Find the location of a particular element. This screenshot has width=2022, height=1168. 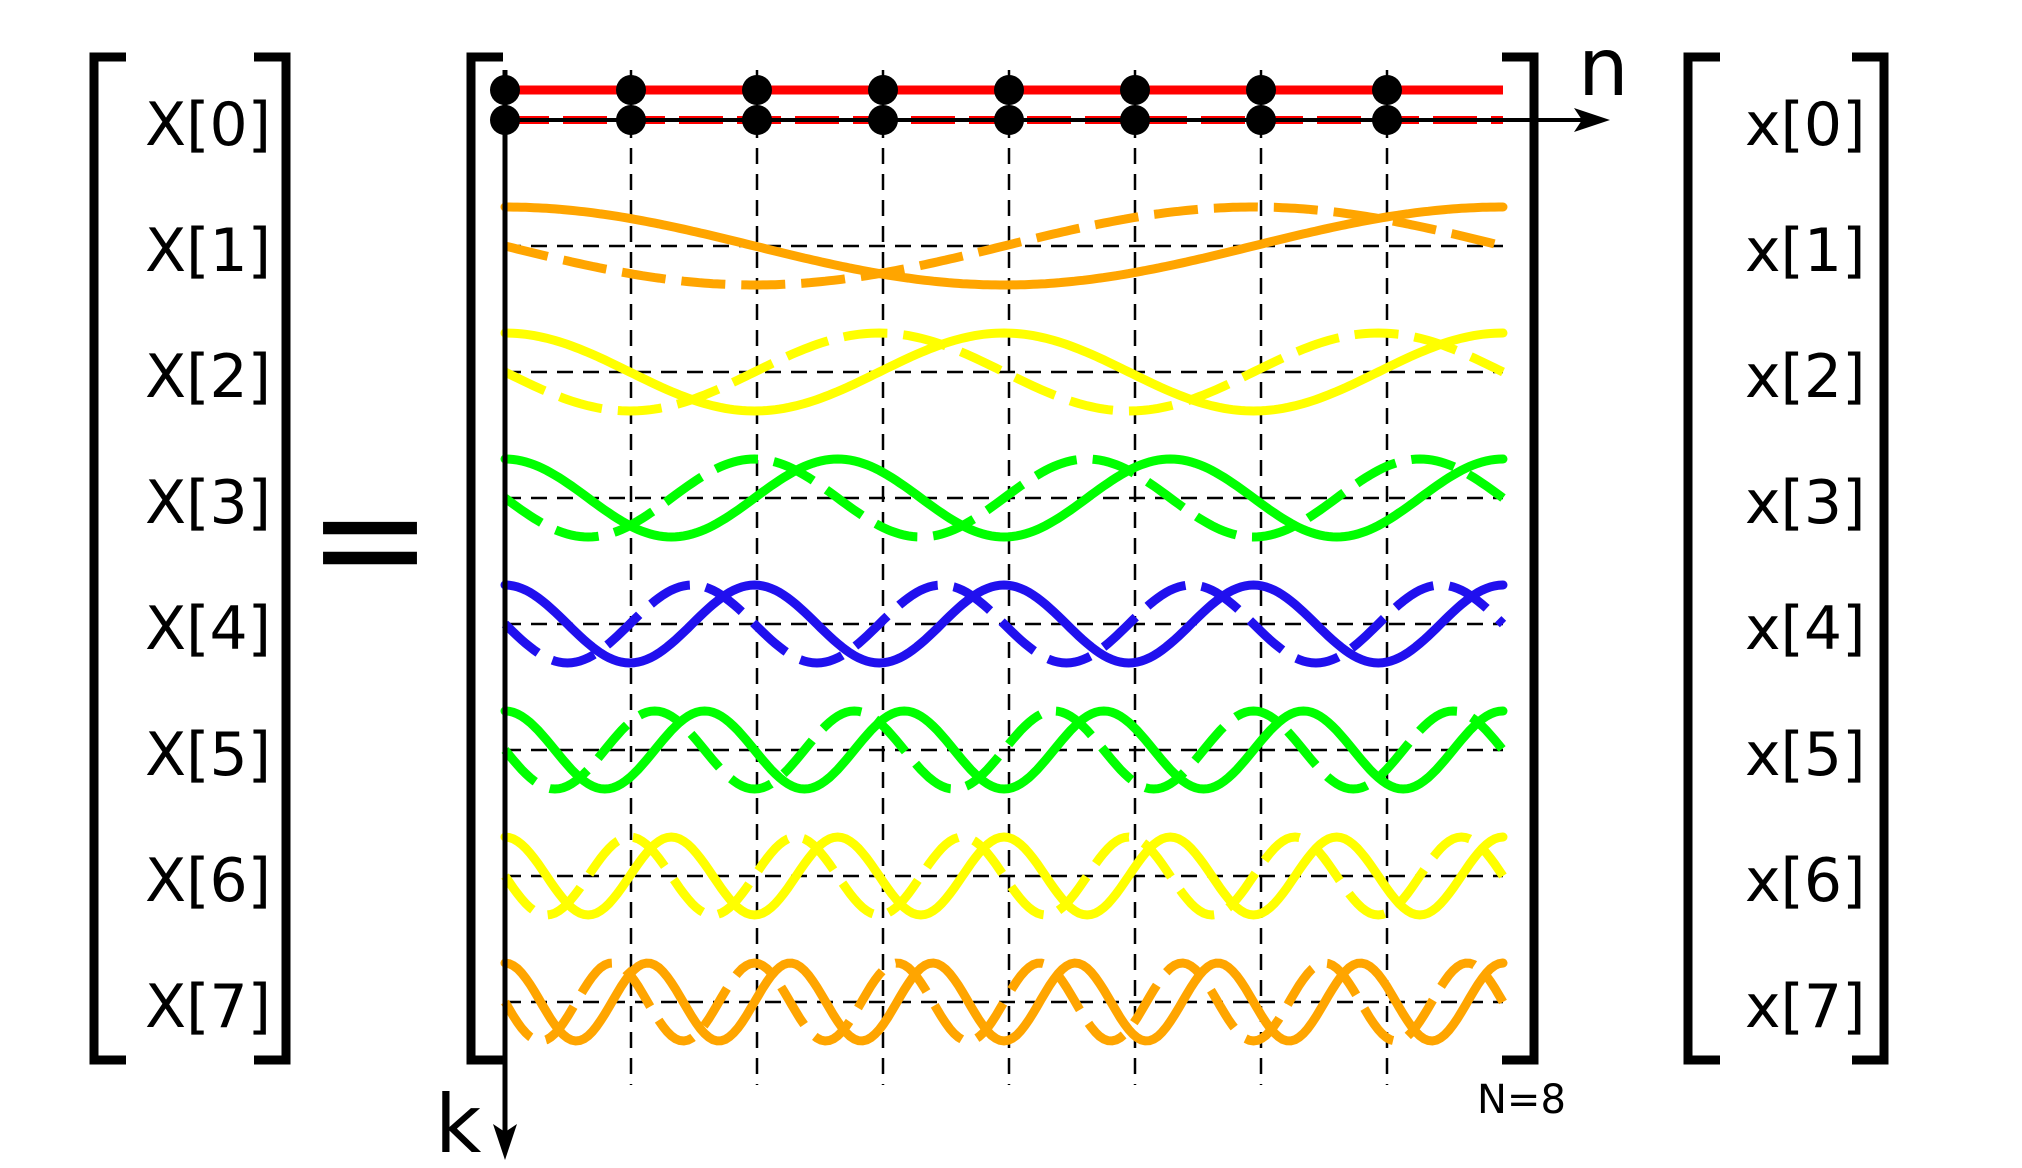

n-axis-arrowhead is located at coordinates (1592, 120).